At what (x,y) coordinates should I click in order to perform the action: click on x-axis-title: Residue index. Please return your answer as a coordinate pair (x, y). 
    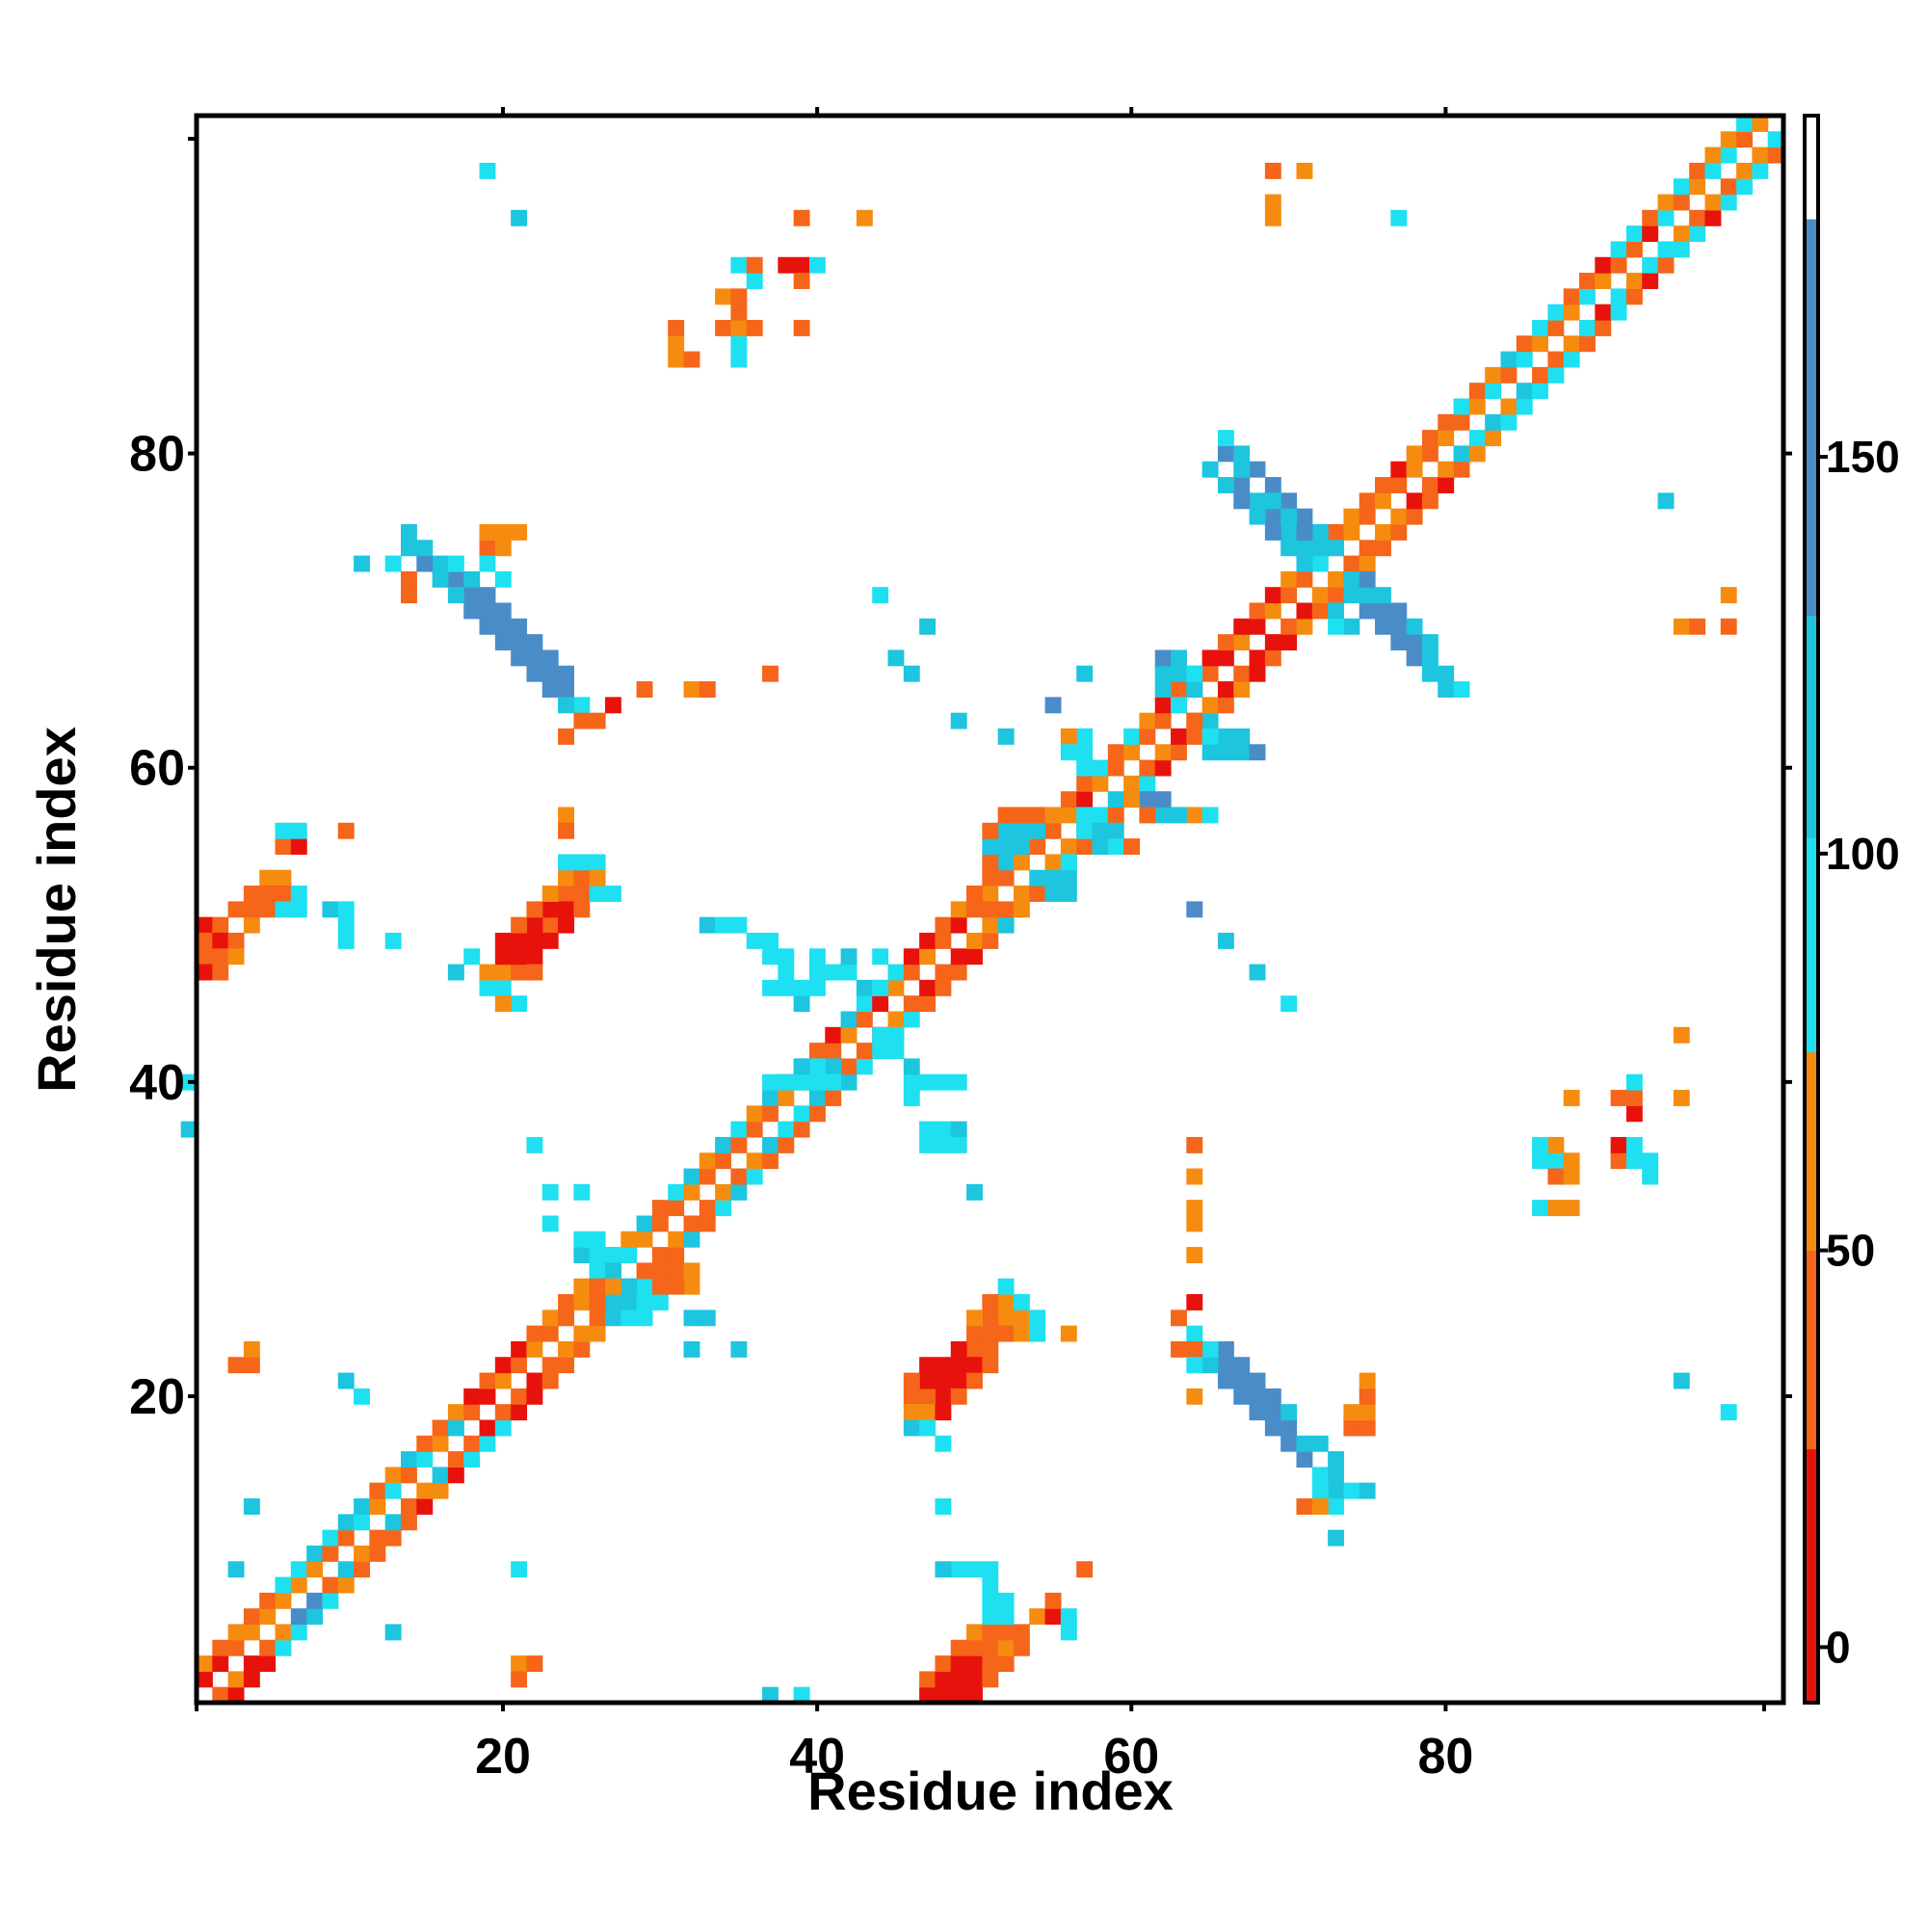
    Looking at the image, I should click on (991, 1790).